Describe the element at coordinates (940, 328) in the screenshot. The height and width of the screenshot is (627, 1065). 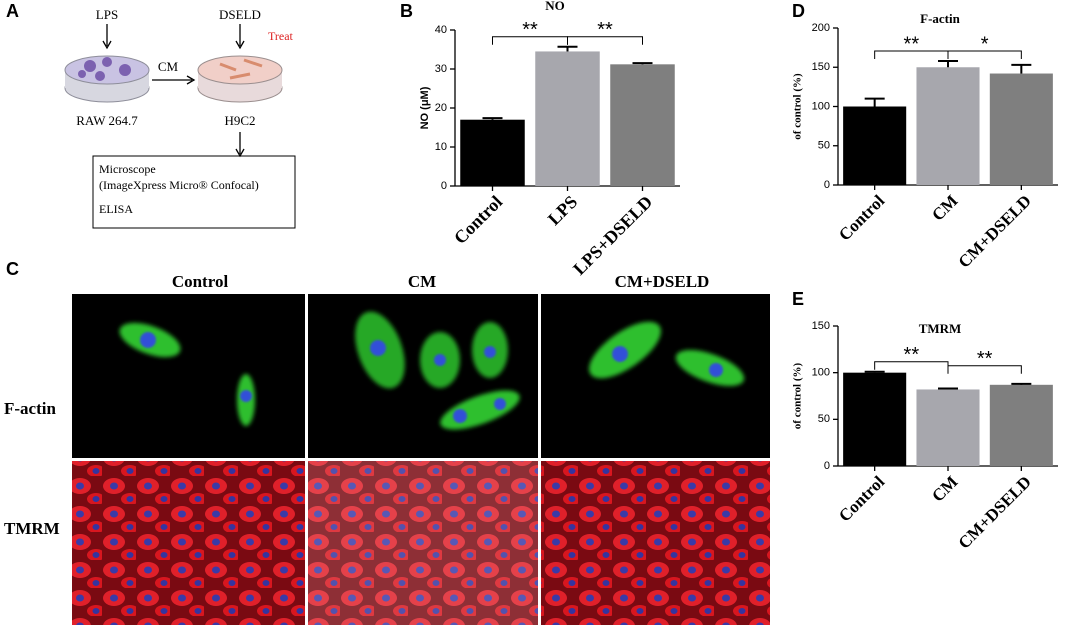
I see `chart-title: TMRM` at that location.